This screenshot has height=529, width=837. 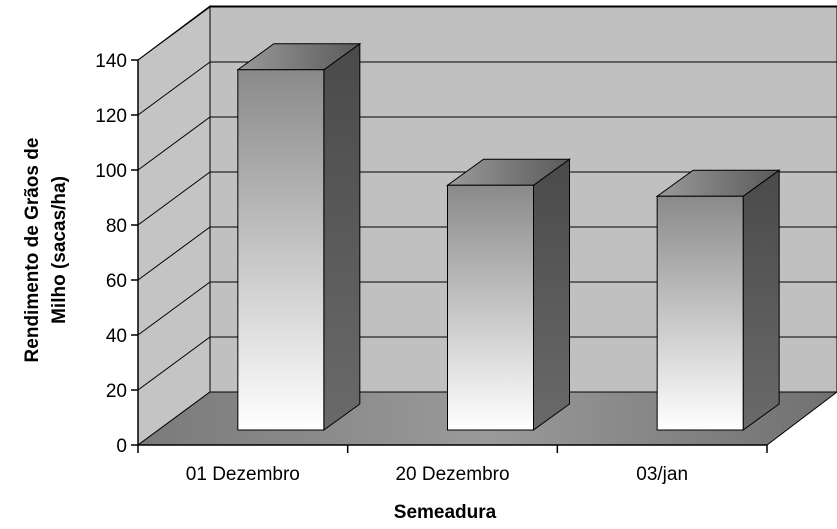 I want to click on left-wall, so click(x=174, y=225).